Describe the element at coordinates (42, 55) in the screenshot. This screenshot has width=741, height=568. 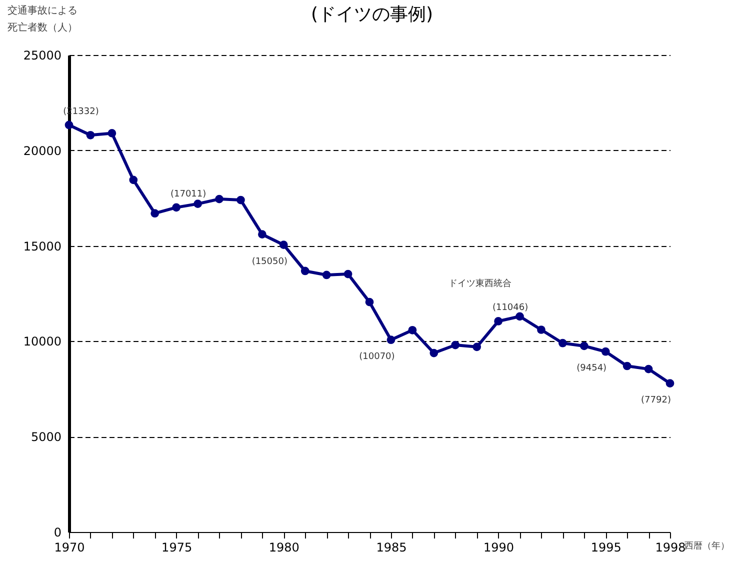
I see `y-tick-label: 25000` at that location.